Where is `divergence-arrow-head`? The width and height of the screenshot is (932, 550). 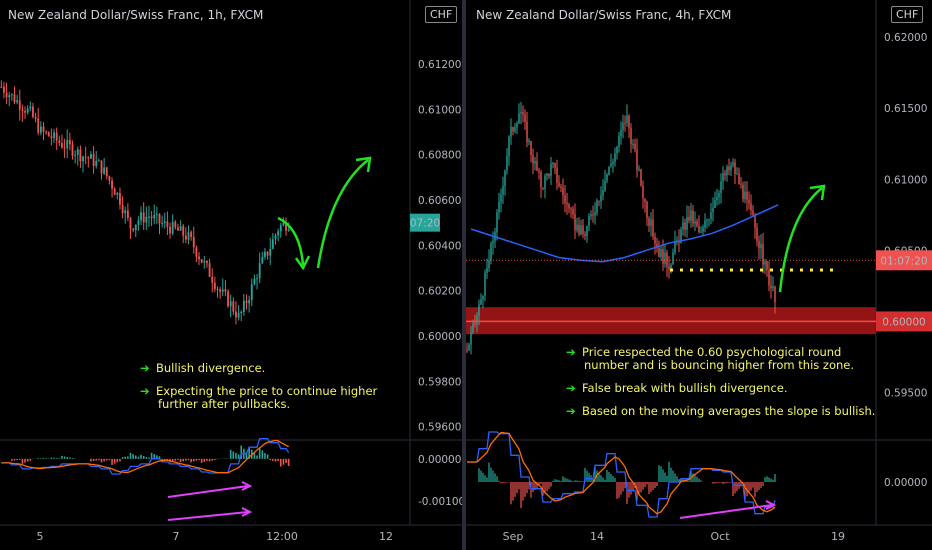 divergence-arrow-head is located at coordinates (771, 505).